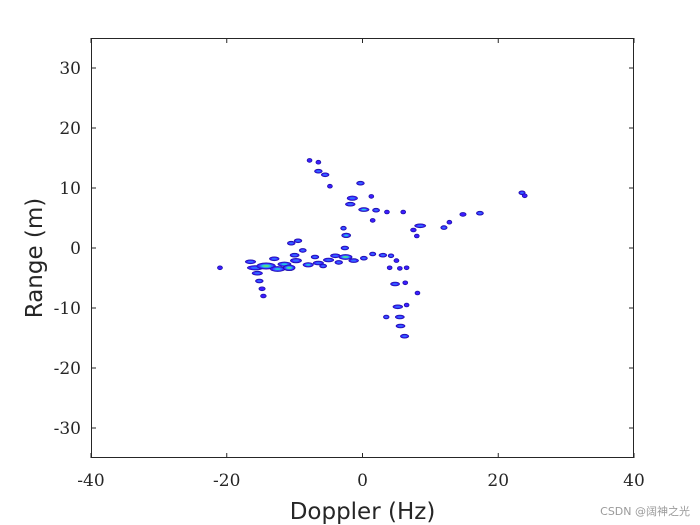  Describe the element at coordinates (363, 512) in the screenshot. I see `x-axis-title: Doppler (Hz)` at that location.